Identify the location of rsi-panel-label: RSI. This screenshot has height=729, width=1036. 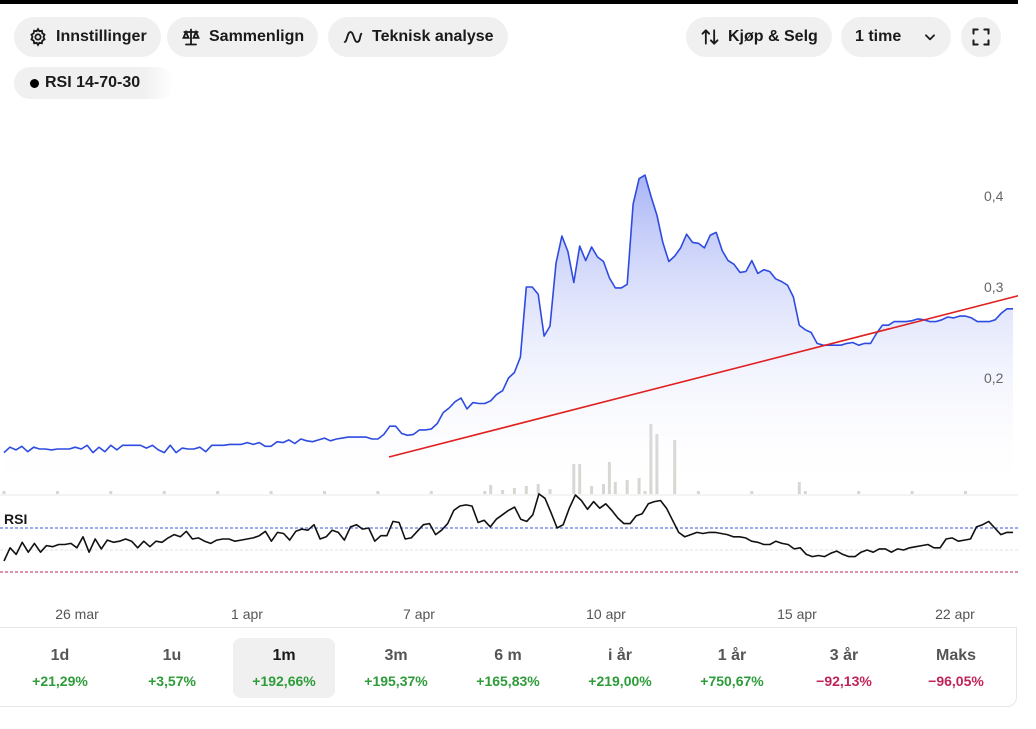
(15, 519).